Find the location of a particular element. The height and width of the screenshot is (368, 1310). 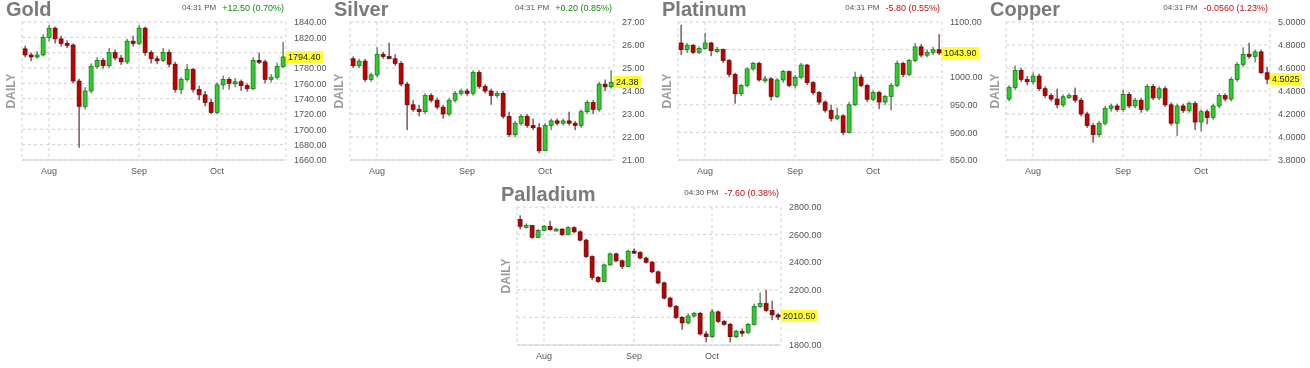

y-tick-label: 4.2000 is located at coordinates (1292, 114).